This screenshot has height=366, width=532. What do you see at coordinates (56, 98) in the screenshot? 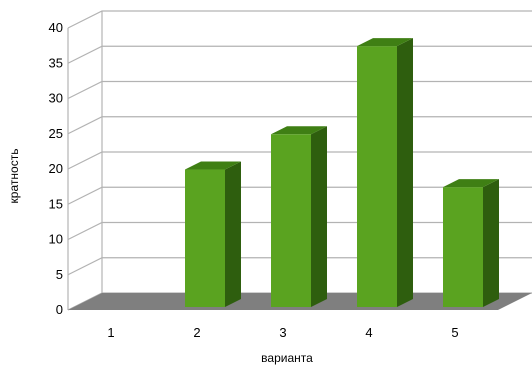
I see `y-tick-label: 30` at bounding box center [56, 98].